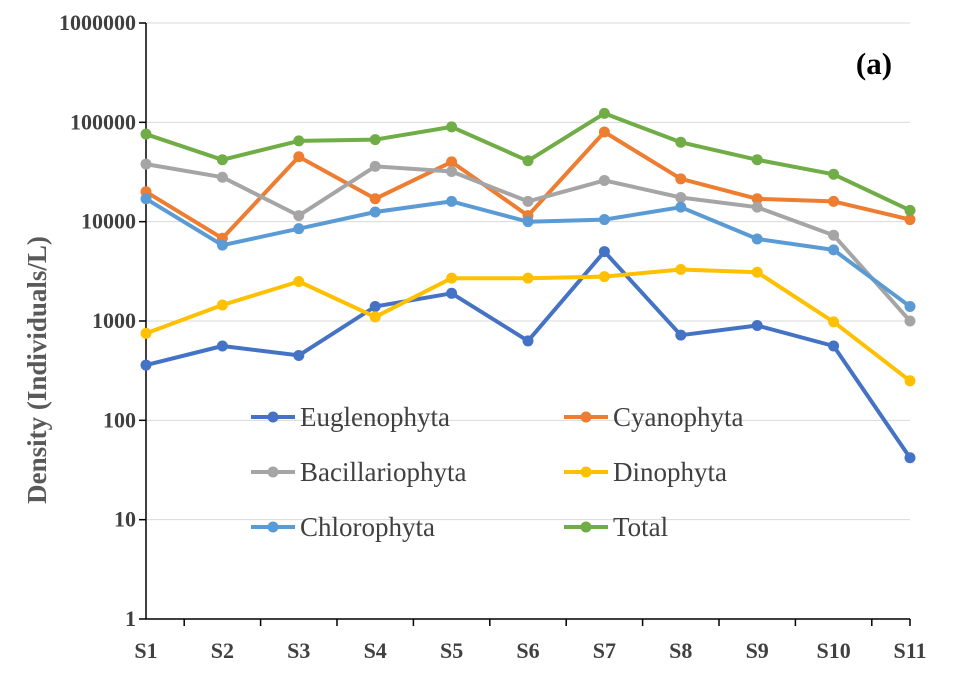  What do you see at coordinates (909, 650) in the screenshot?
I see `x-tick-label: S11` at bounding box center [909, 650].